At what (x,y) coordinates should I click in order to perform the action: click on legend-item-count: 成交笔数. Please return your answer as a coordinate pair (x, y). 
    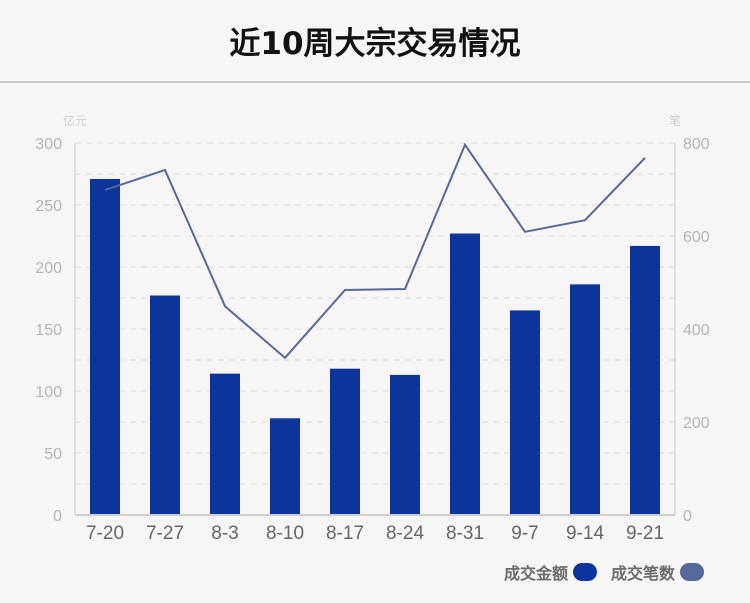
    Looking at the image, I should click on (657, 572).